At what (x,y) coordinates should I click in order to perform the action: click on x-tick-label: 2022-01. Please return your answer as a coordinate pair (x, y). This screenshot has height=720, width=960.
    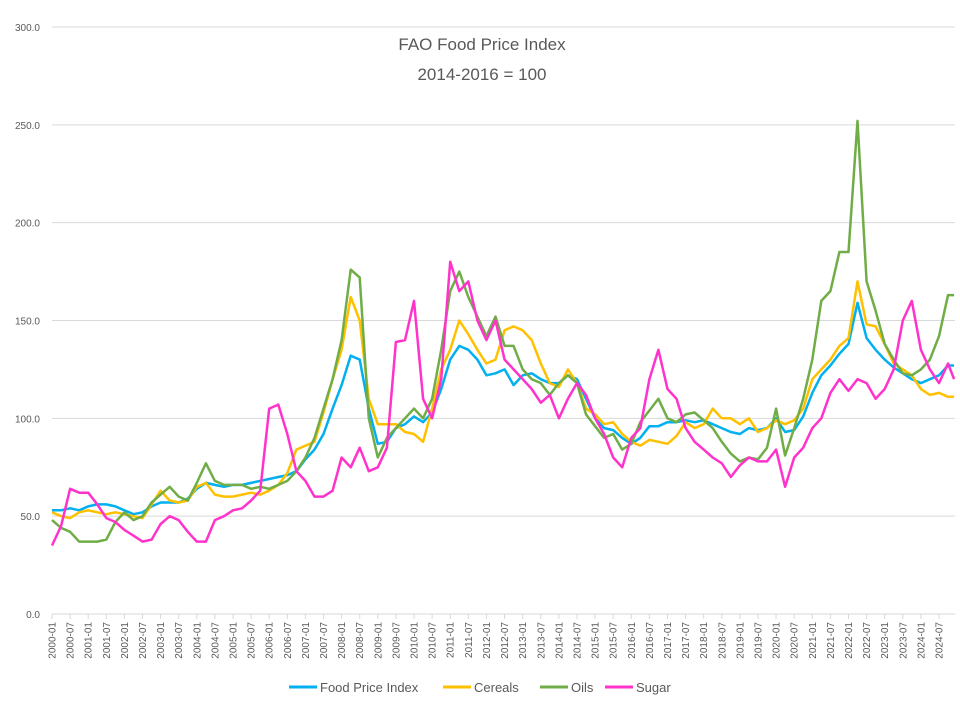
    Looking at the image, I should click on (849, 640).